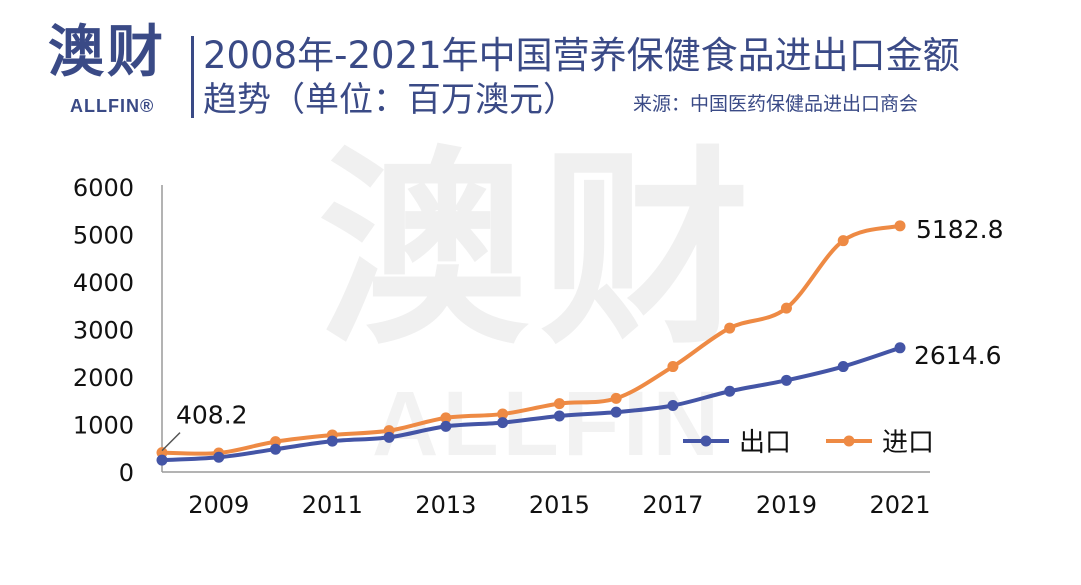  Describe the element at coordinates (445, 505) in the screenshot. I see `x-tick-label: 2013` at that location.